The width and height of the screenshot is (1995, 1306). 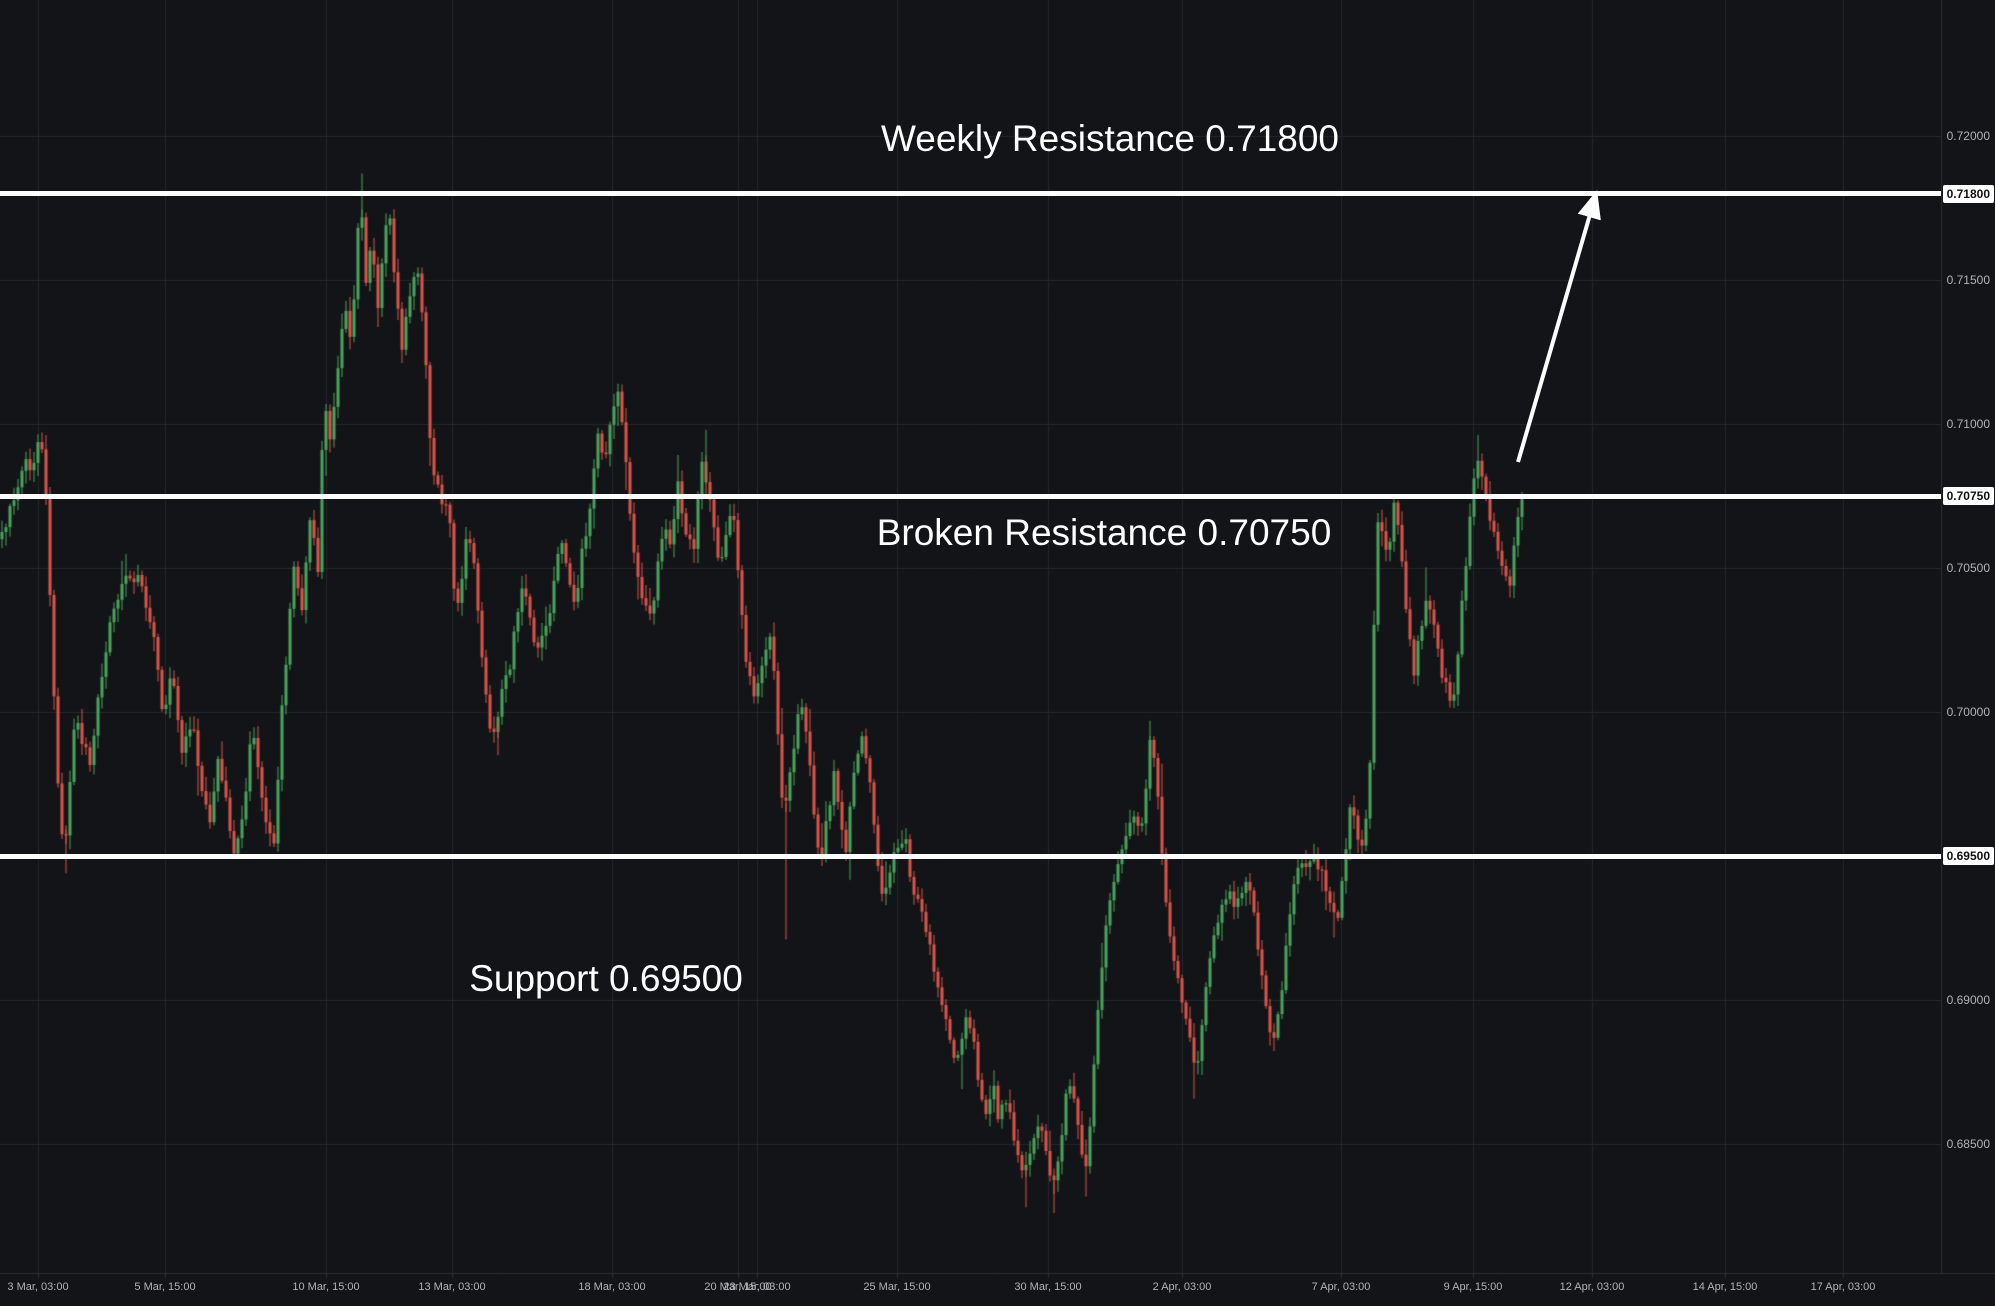 What do you see at coordinates (1473, 1287) in the screenshot?
I see `time-tick-label: 9 Apr, 15:00` at bounding box center [1473, 1287].